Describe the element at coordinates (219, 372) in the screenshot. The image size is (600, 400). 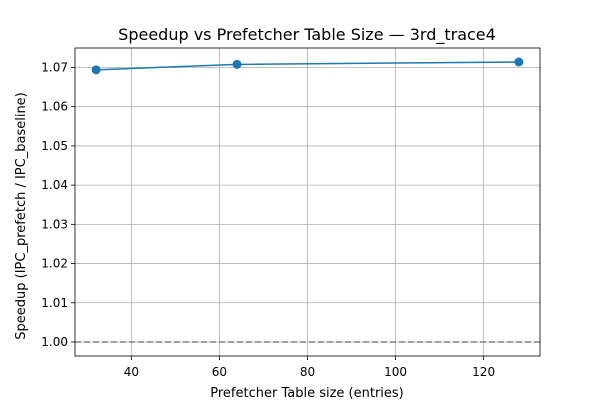
I see `x-tick-label: 60` at that location.